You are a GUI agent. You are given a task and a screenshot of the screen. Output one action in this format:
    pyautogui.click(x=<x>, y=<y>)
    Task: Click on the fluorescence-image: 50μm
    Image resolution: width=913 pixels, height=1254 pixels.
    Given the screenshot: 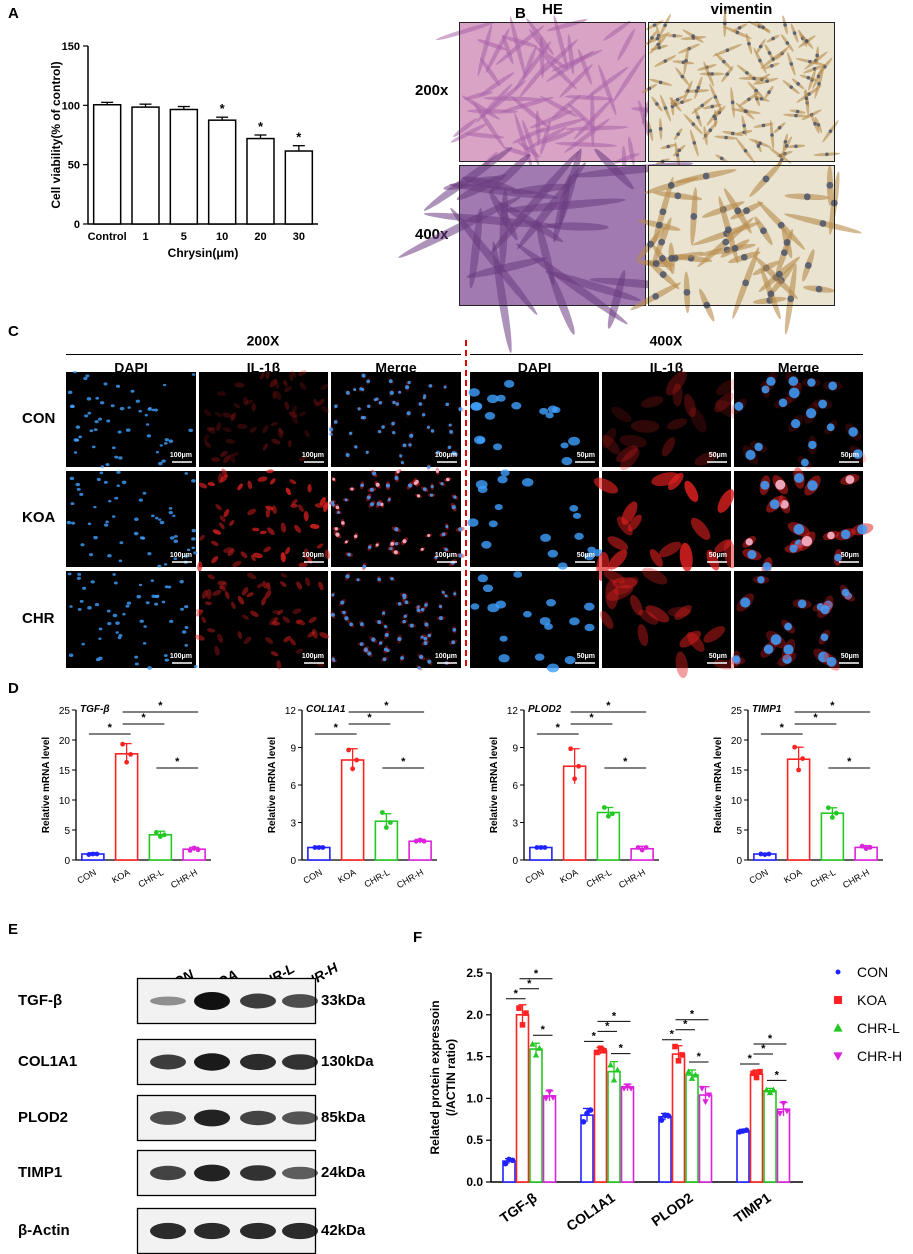 What is the action you would take?
    pyautogui.click(x=804, y=521)
    